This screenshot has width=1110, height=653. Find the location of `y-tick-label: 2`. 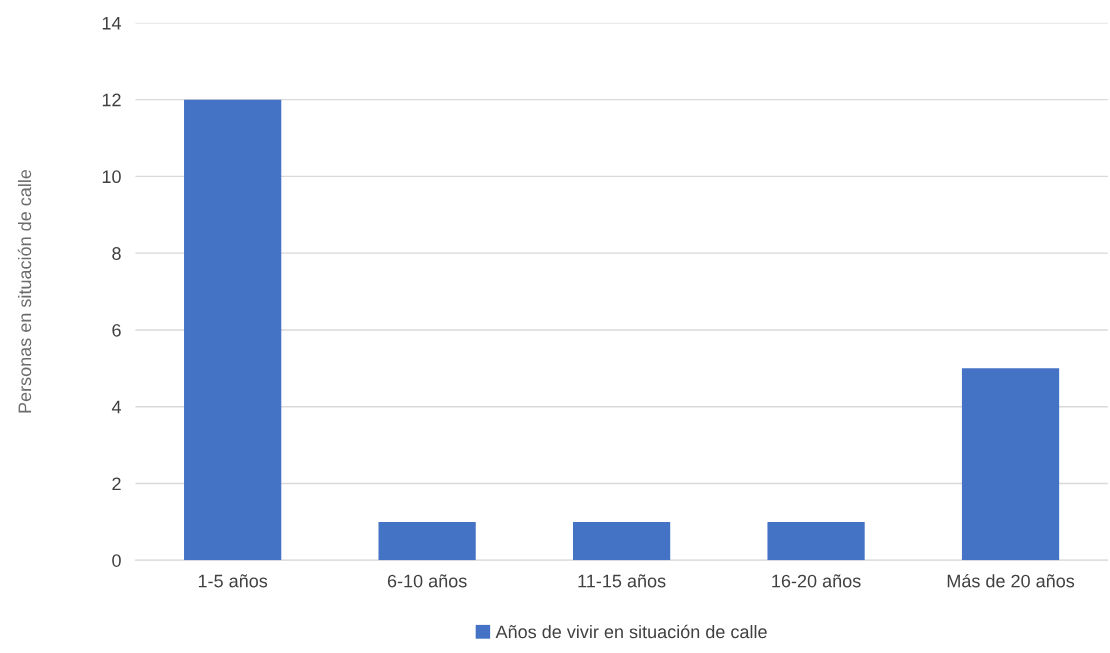

y-tick-label: 2 is located at coordinates (116, 484).